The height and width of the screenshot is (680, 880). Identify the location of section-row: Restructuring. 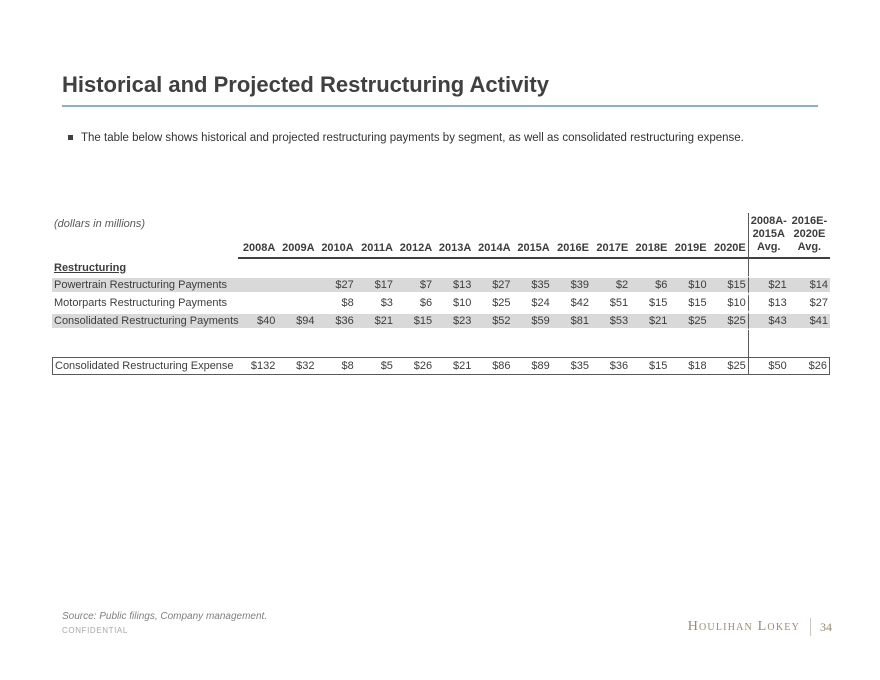
(441, 267).